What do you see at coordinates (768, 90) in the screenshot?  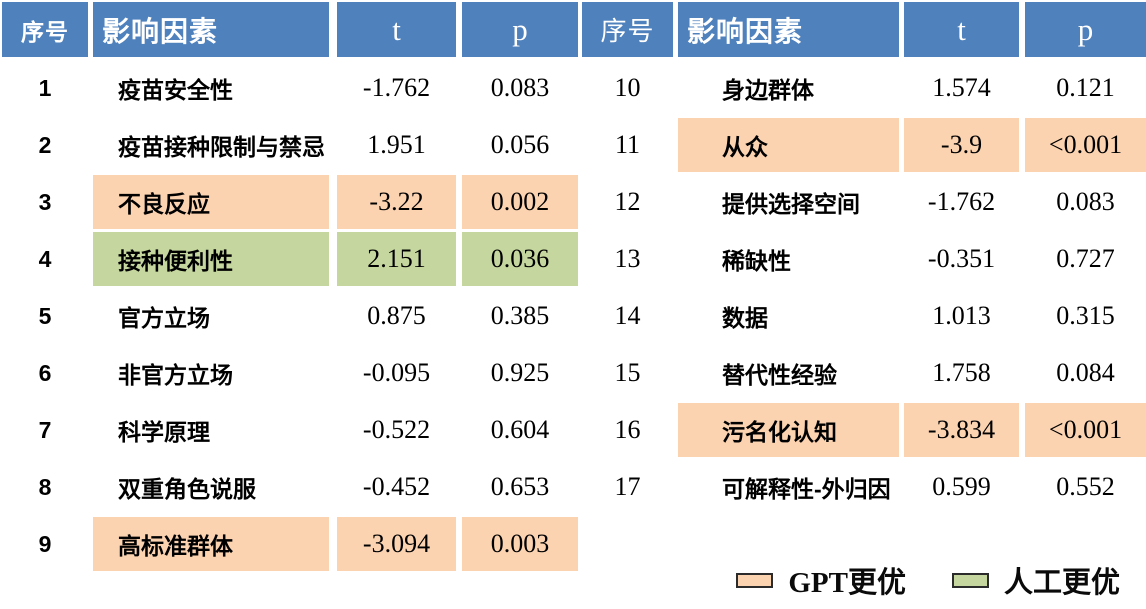 I see `factor-name: 身边群体` at bounding box center [768, 90].